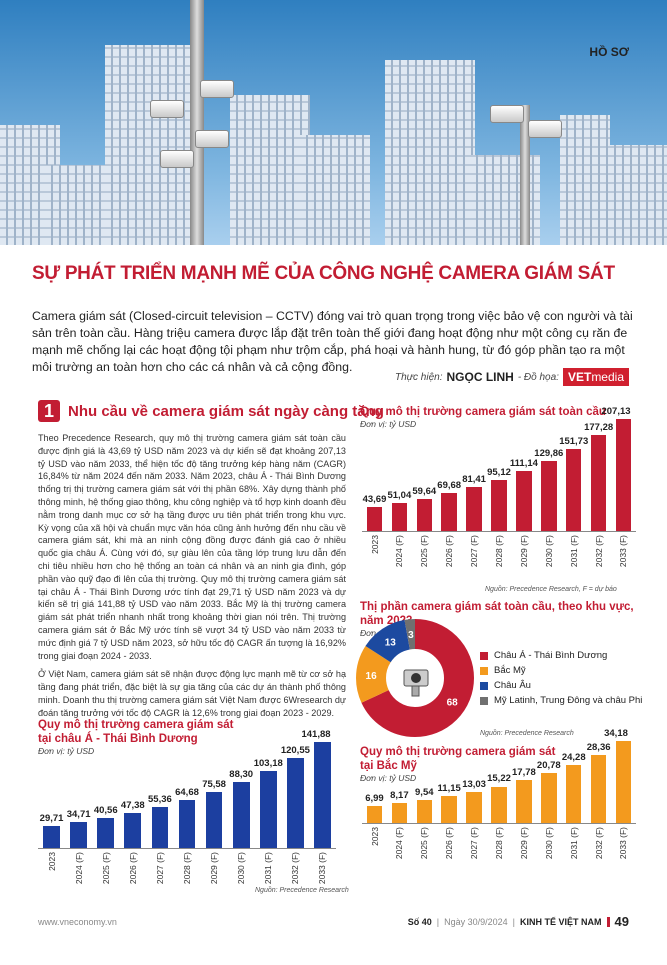  I want to click on data-label: 151,73, so click(574, 441).